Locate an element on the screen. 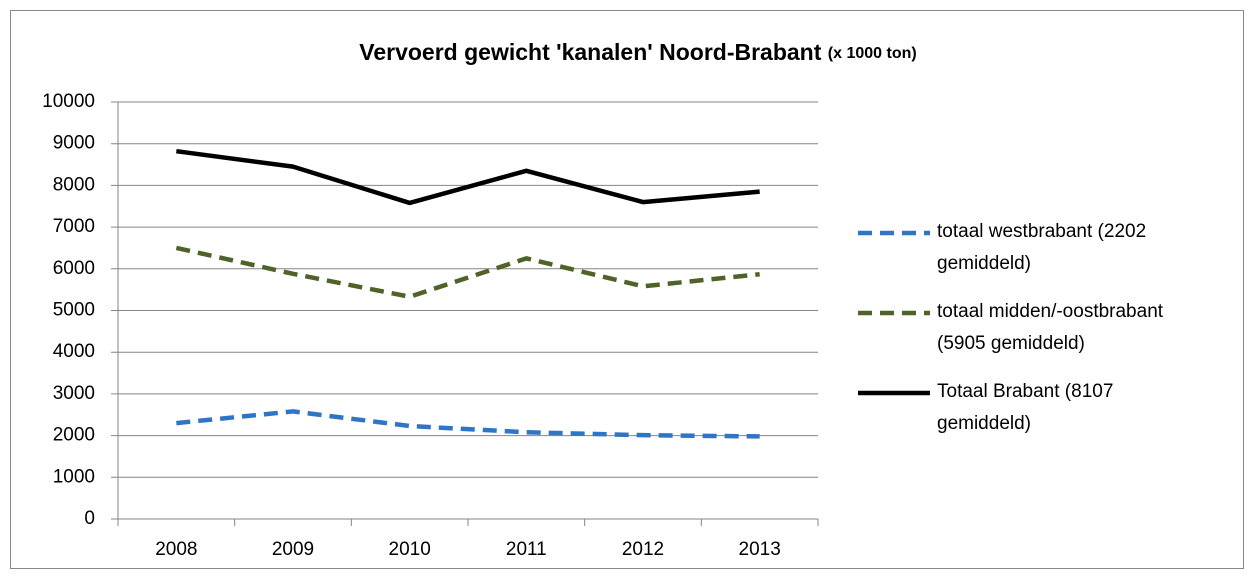  y-tick-label: 5000 is located at coordinates (74, 310).